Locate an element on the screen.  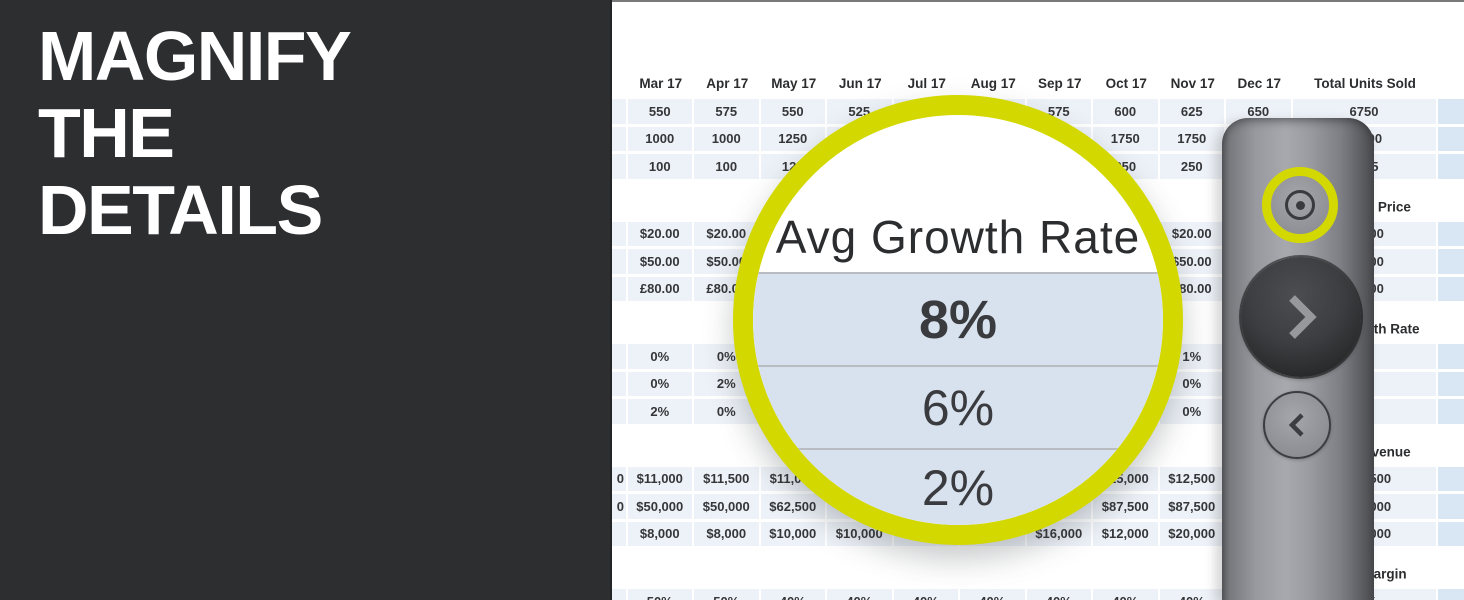
spreadsheet-cell: £80.00 is located at coordinates (659, 288).